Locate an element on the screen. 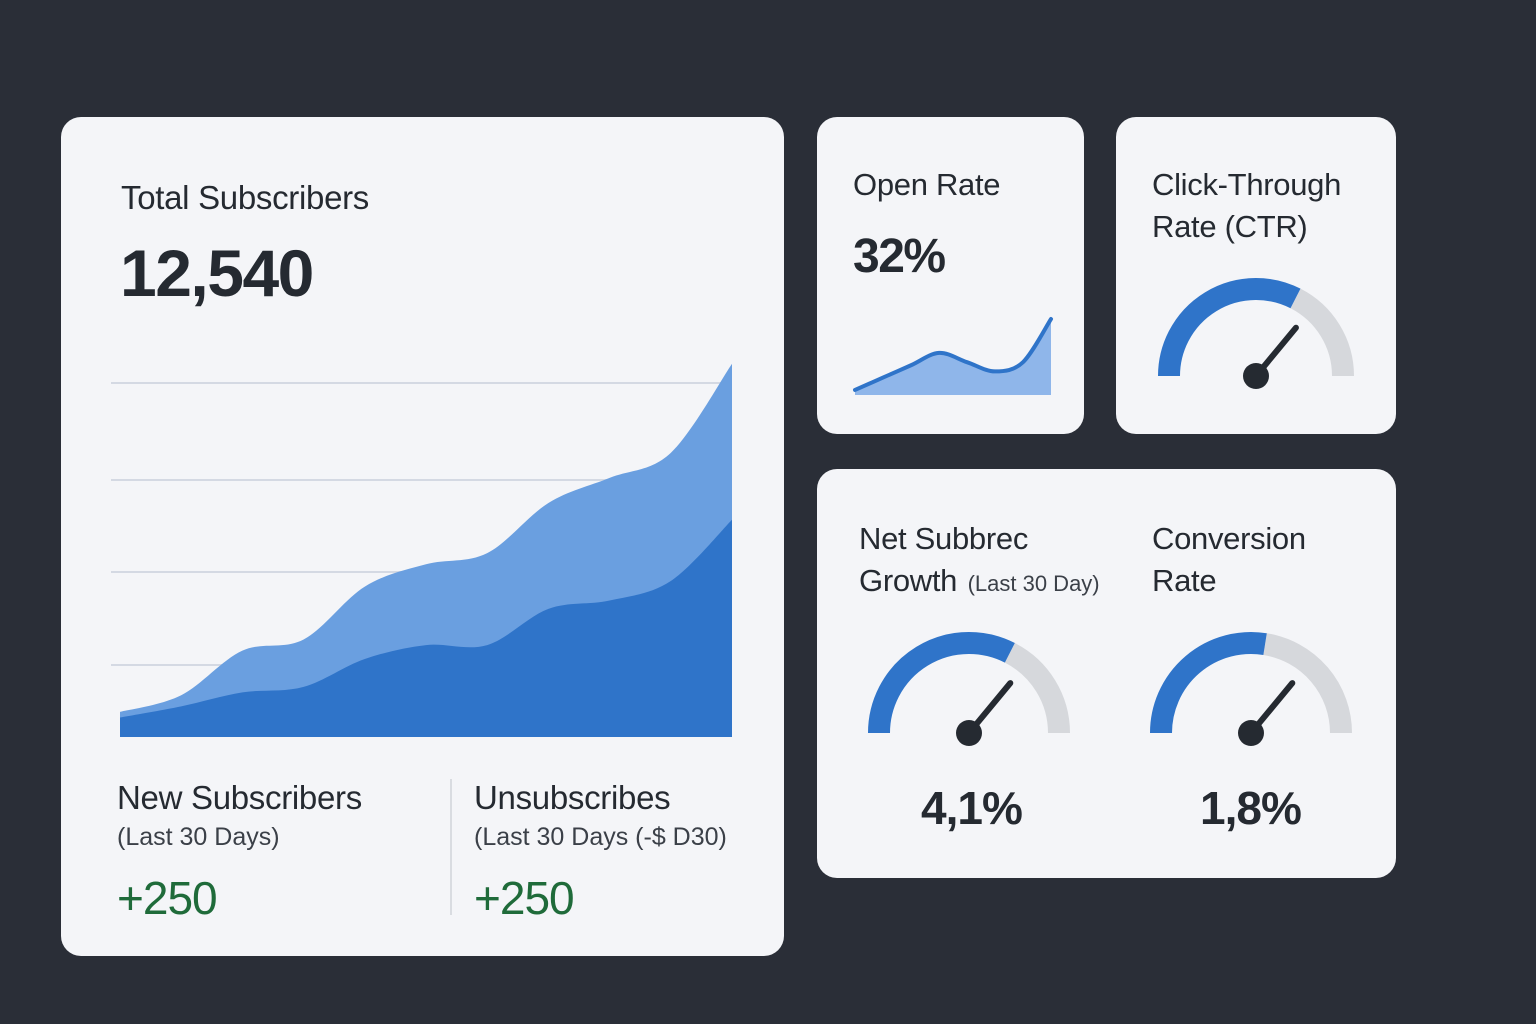 Image resolution: width=1536 pixels, height=1024 pixels. new-subscribers-period: (Last 30 Days) is located at coordinates (198, 837).